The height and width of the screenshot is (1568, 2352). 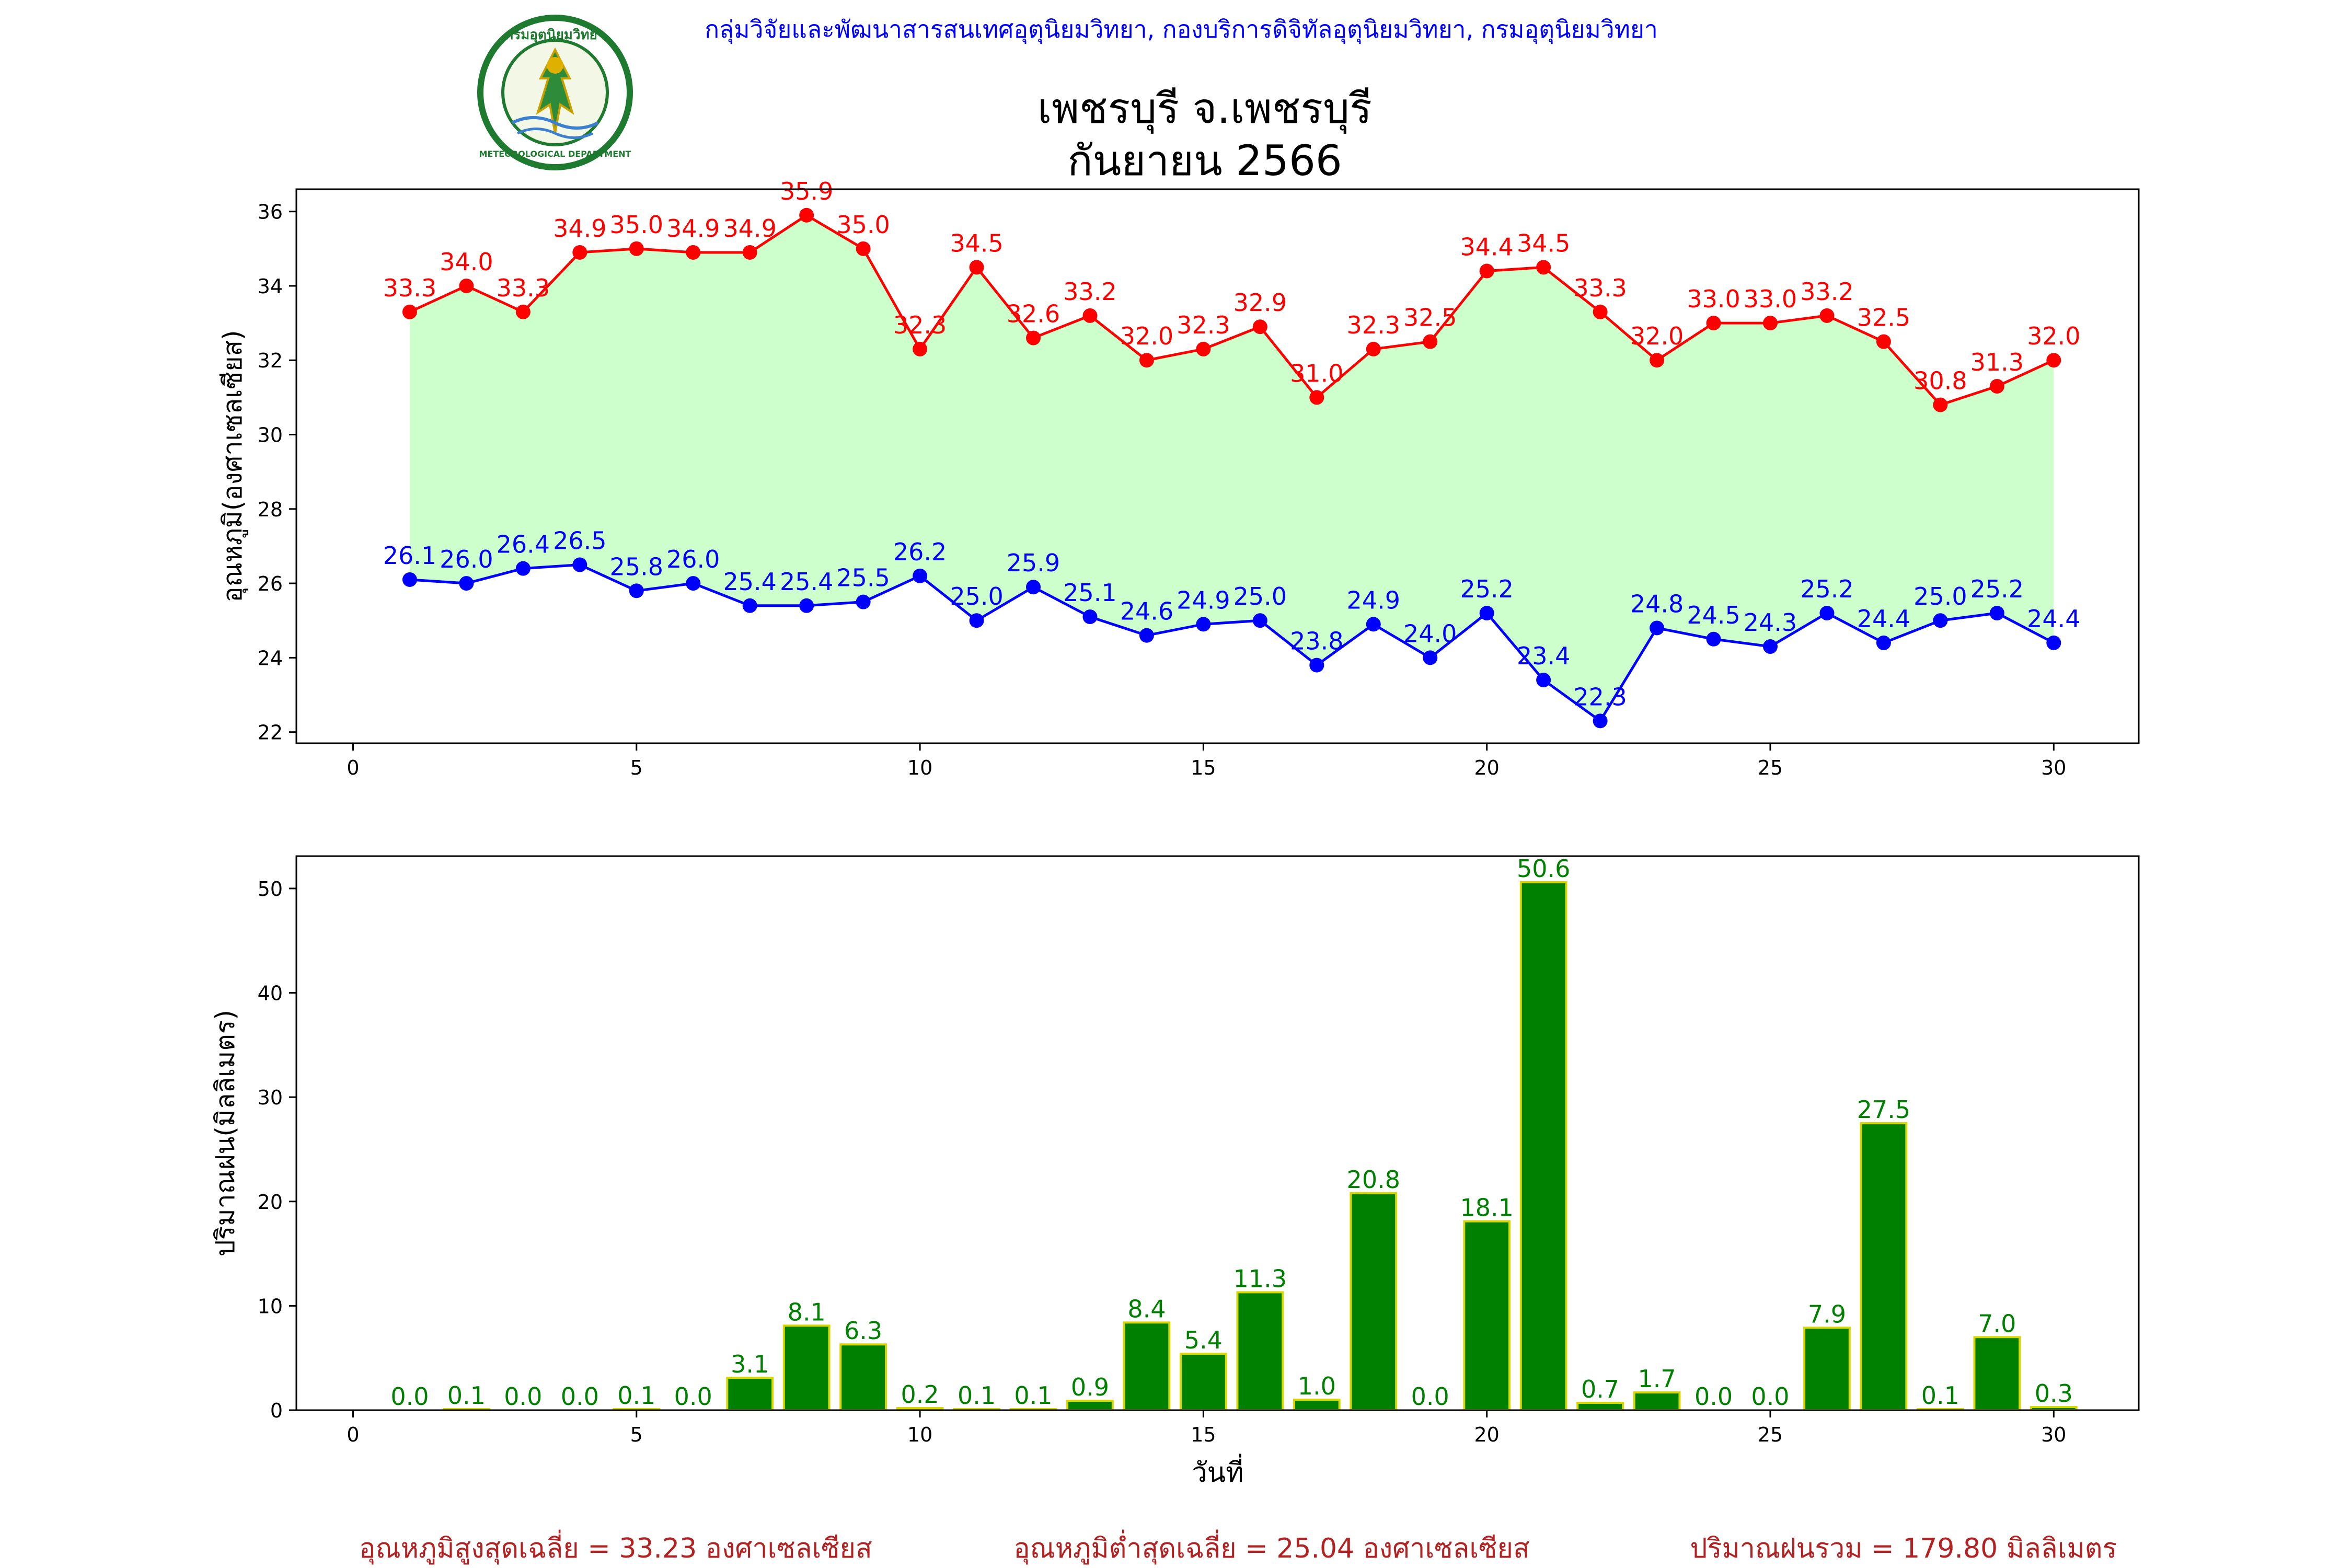 I want to click on max-temperature-label: 33.0, so click(x=1770, y=299).